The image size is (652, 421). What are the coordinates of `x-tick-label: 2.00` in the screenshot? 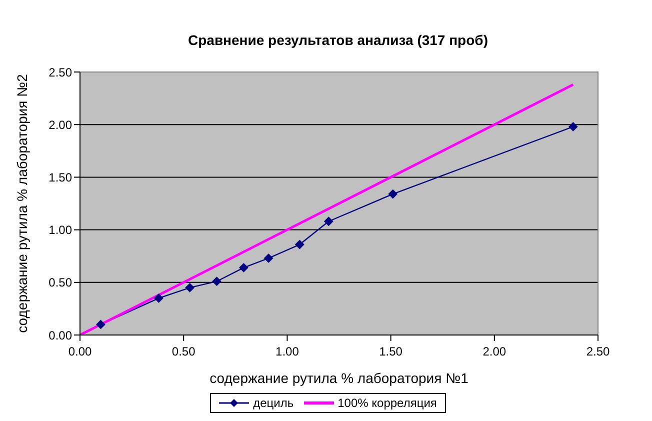 It's located at (494, 351).